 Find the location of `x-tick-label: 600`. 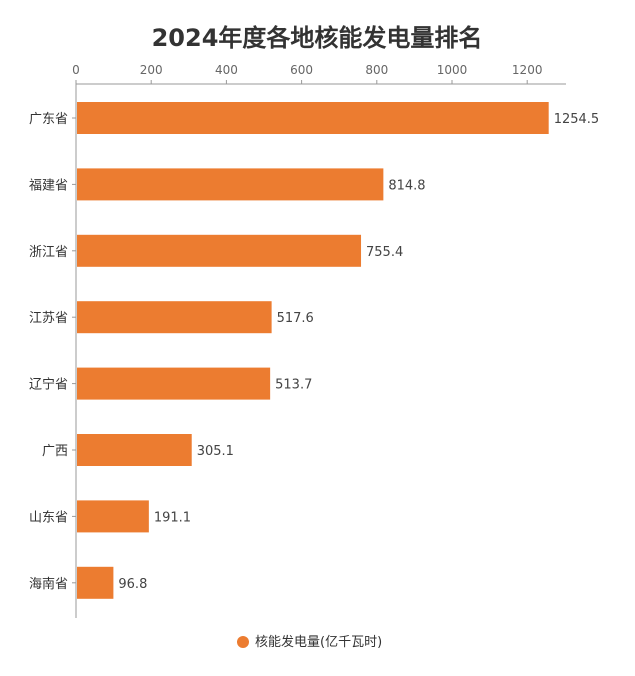

x-tick-label: 600 is located at coordinates (301, 70).